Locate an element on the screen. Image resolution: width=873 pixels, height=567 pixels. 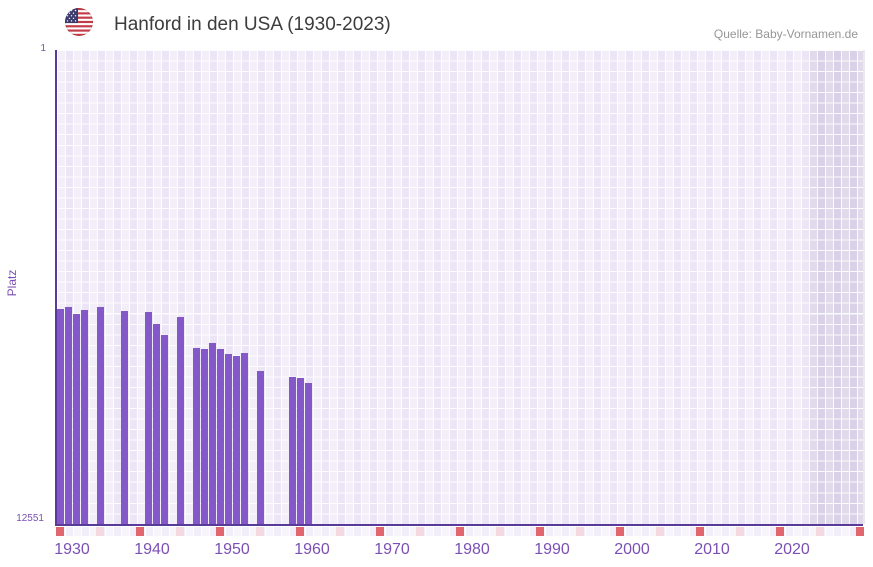
x-axis-label-2000: 2000 is located at coordinates (632, 549).